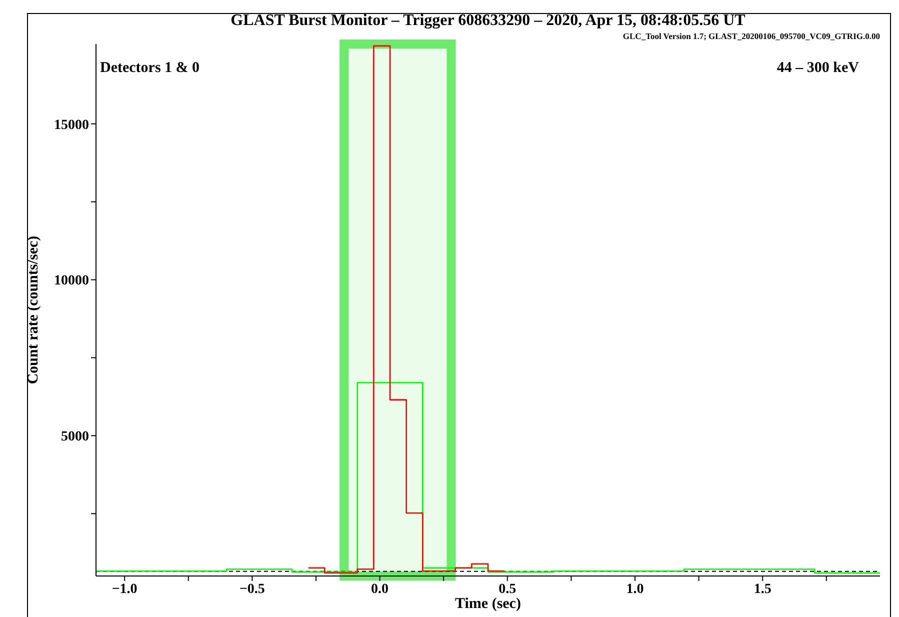 The image size is (899, 617). Describe the element at coordinates (125, 589) in the screenshot. I see `x-tick-label: −1.0` at that location.